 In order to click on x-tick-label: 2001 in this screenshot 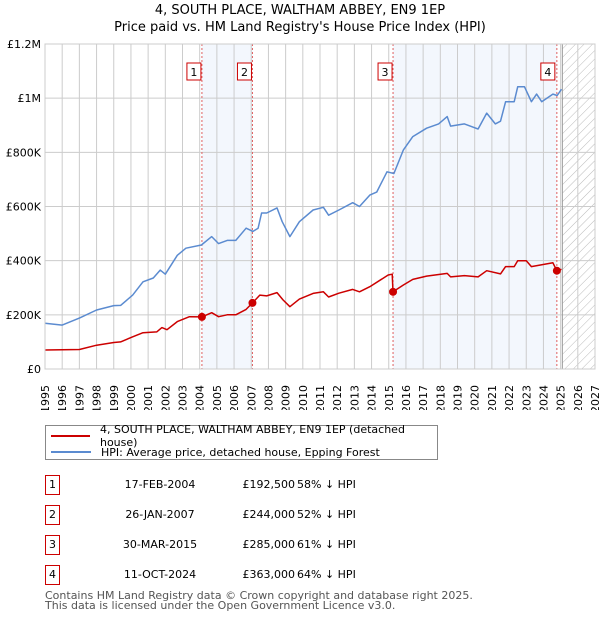, I will do `click(148, 397)`.